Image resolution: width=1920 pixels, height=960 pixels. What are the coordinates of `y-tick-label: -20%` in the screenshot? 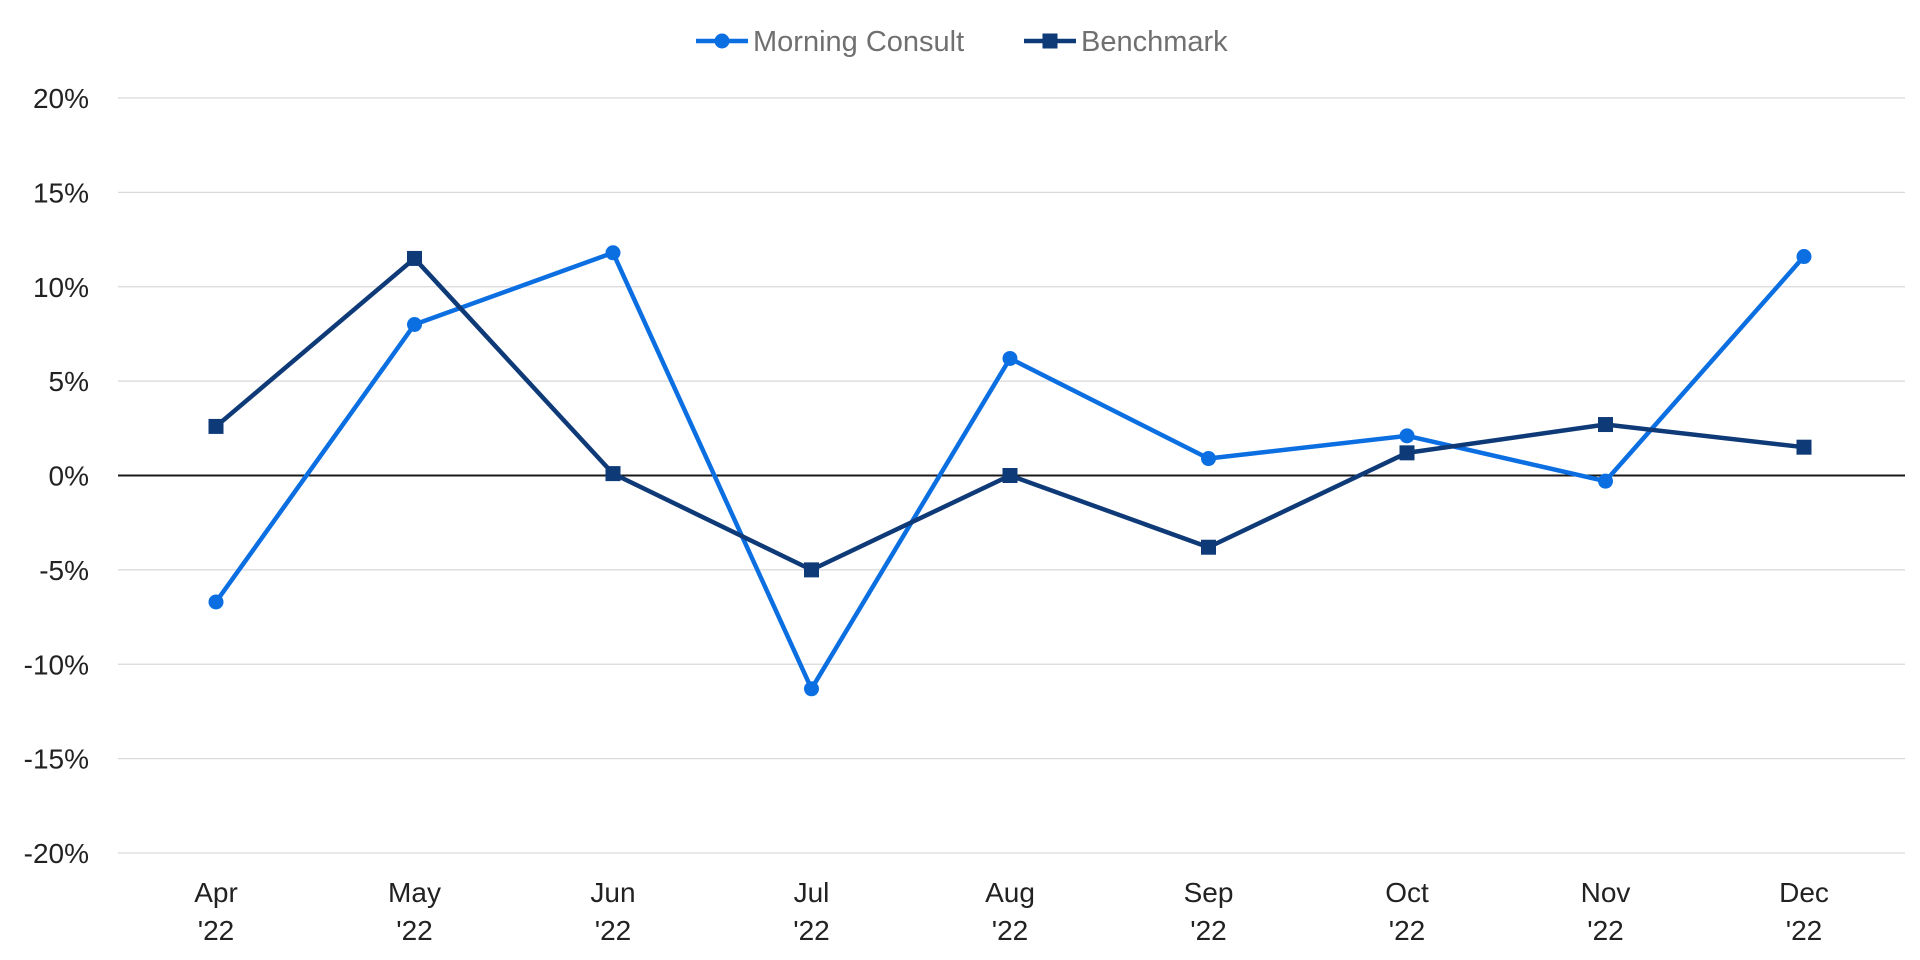 It's located at (56, 853).